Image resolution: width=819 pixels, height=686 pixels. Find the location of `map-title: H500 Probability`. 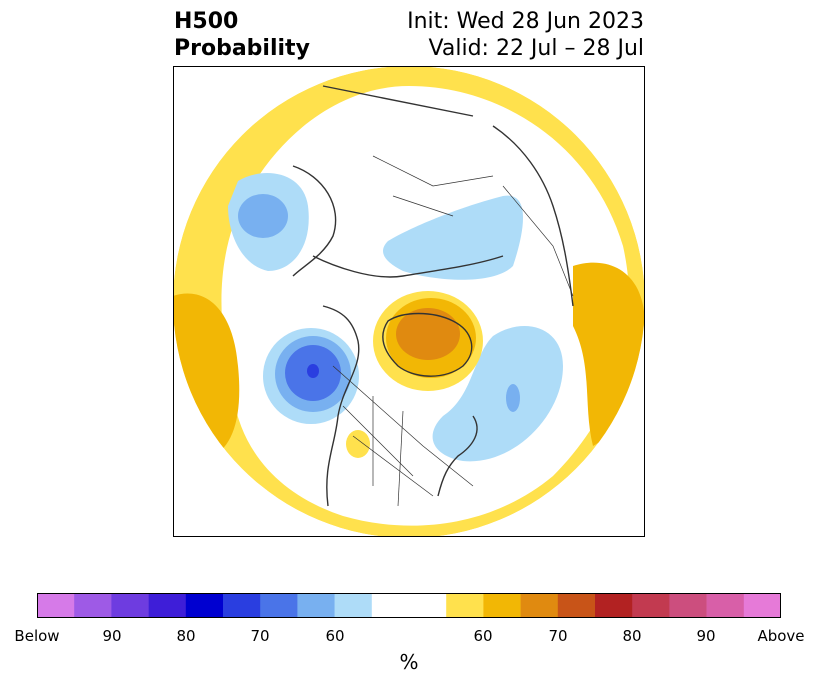

map-title: H500 Probability is located at coordinates (242, 35).